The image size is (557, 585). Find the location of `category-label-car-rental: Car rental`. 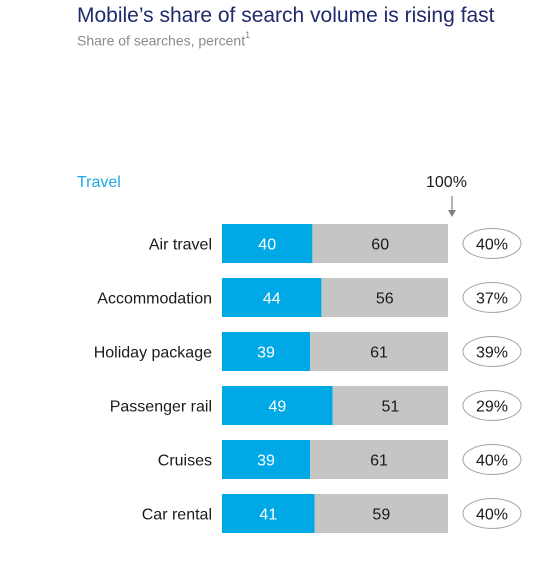

category-label-car-rental: Car rental is located at coordinates (177, 515).